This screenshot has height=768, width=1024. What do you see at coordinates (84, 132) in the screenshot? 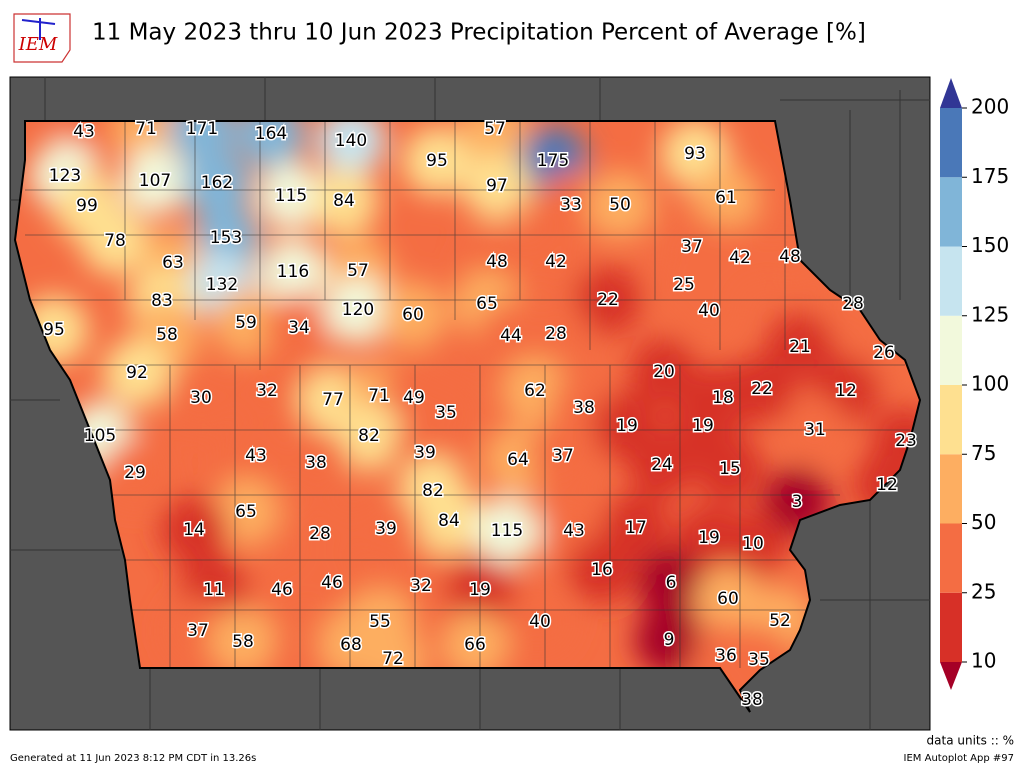
I see `station-value: 43` at bounding box center [84, 132].